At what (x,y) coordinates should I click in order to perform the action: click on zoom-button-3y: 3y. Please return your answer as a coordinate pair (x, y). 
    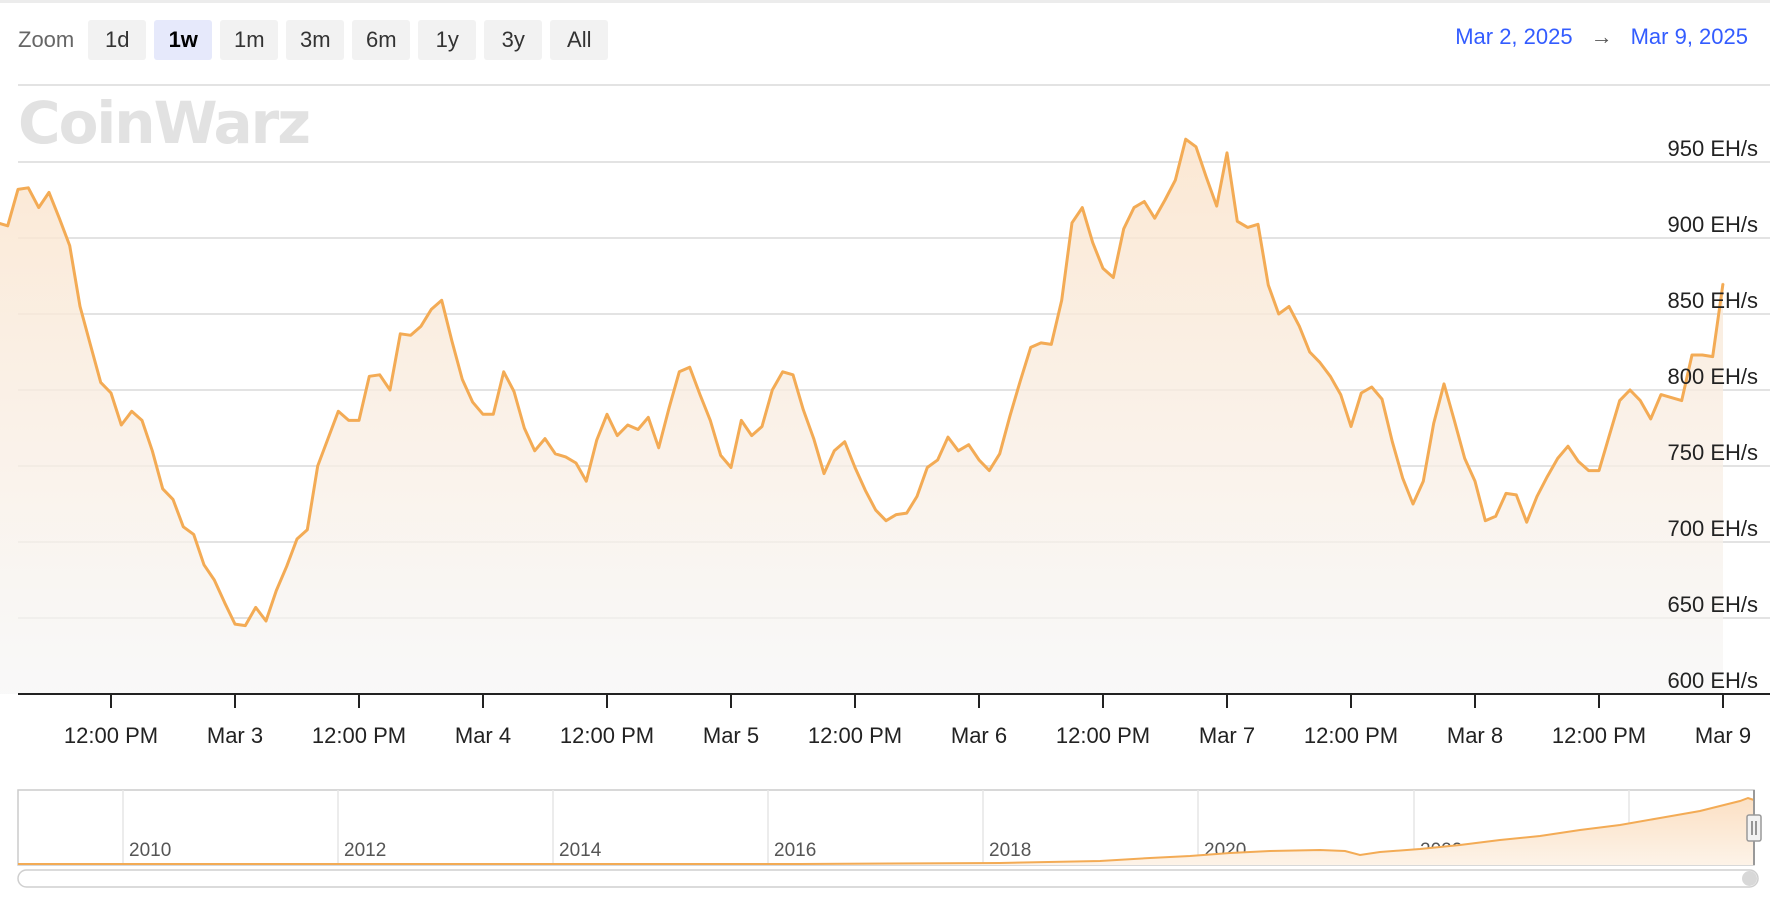
    Looking at the image, I should click on (513, 40).